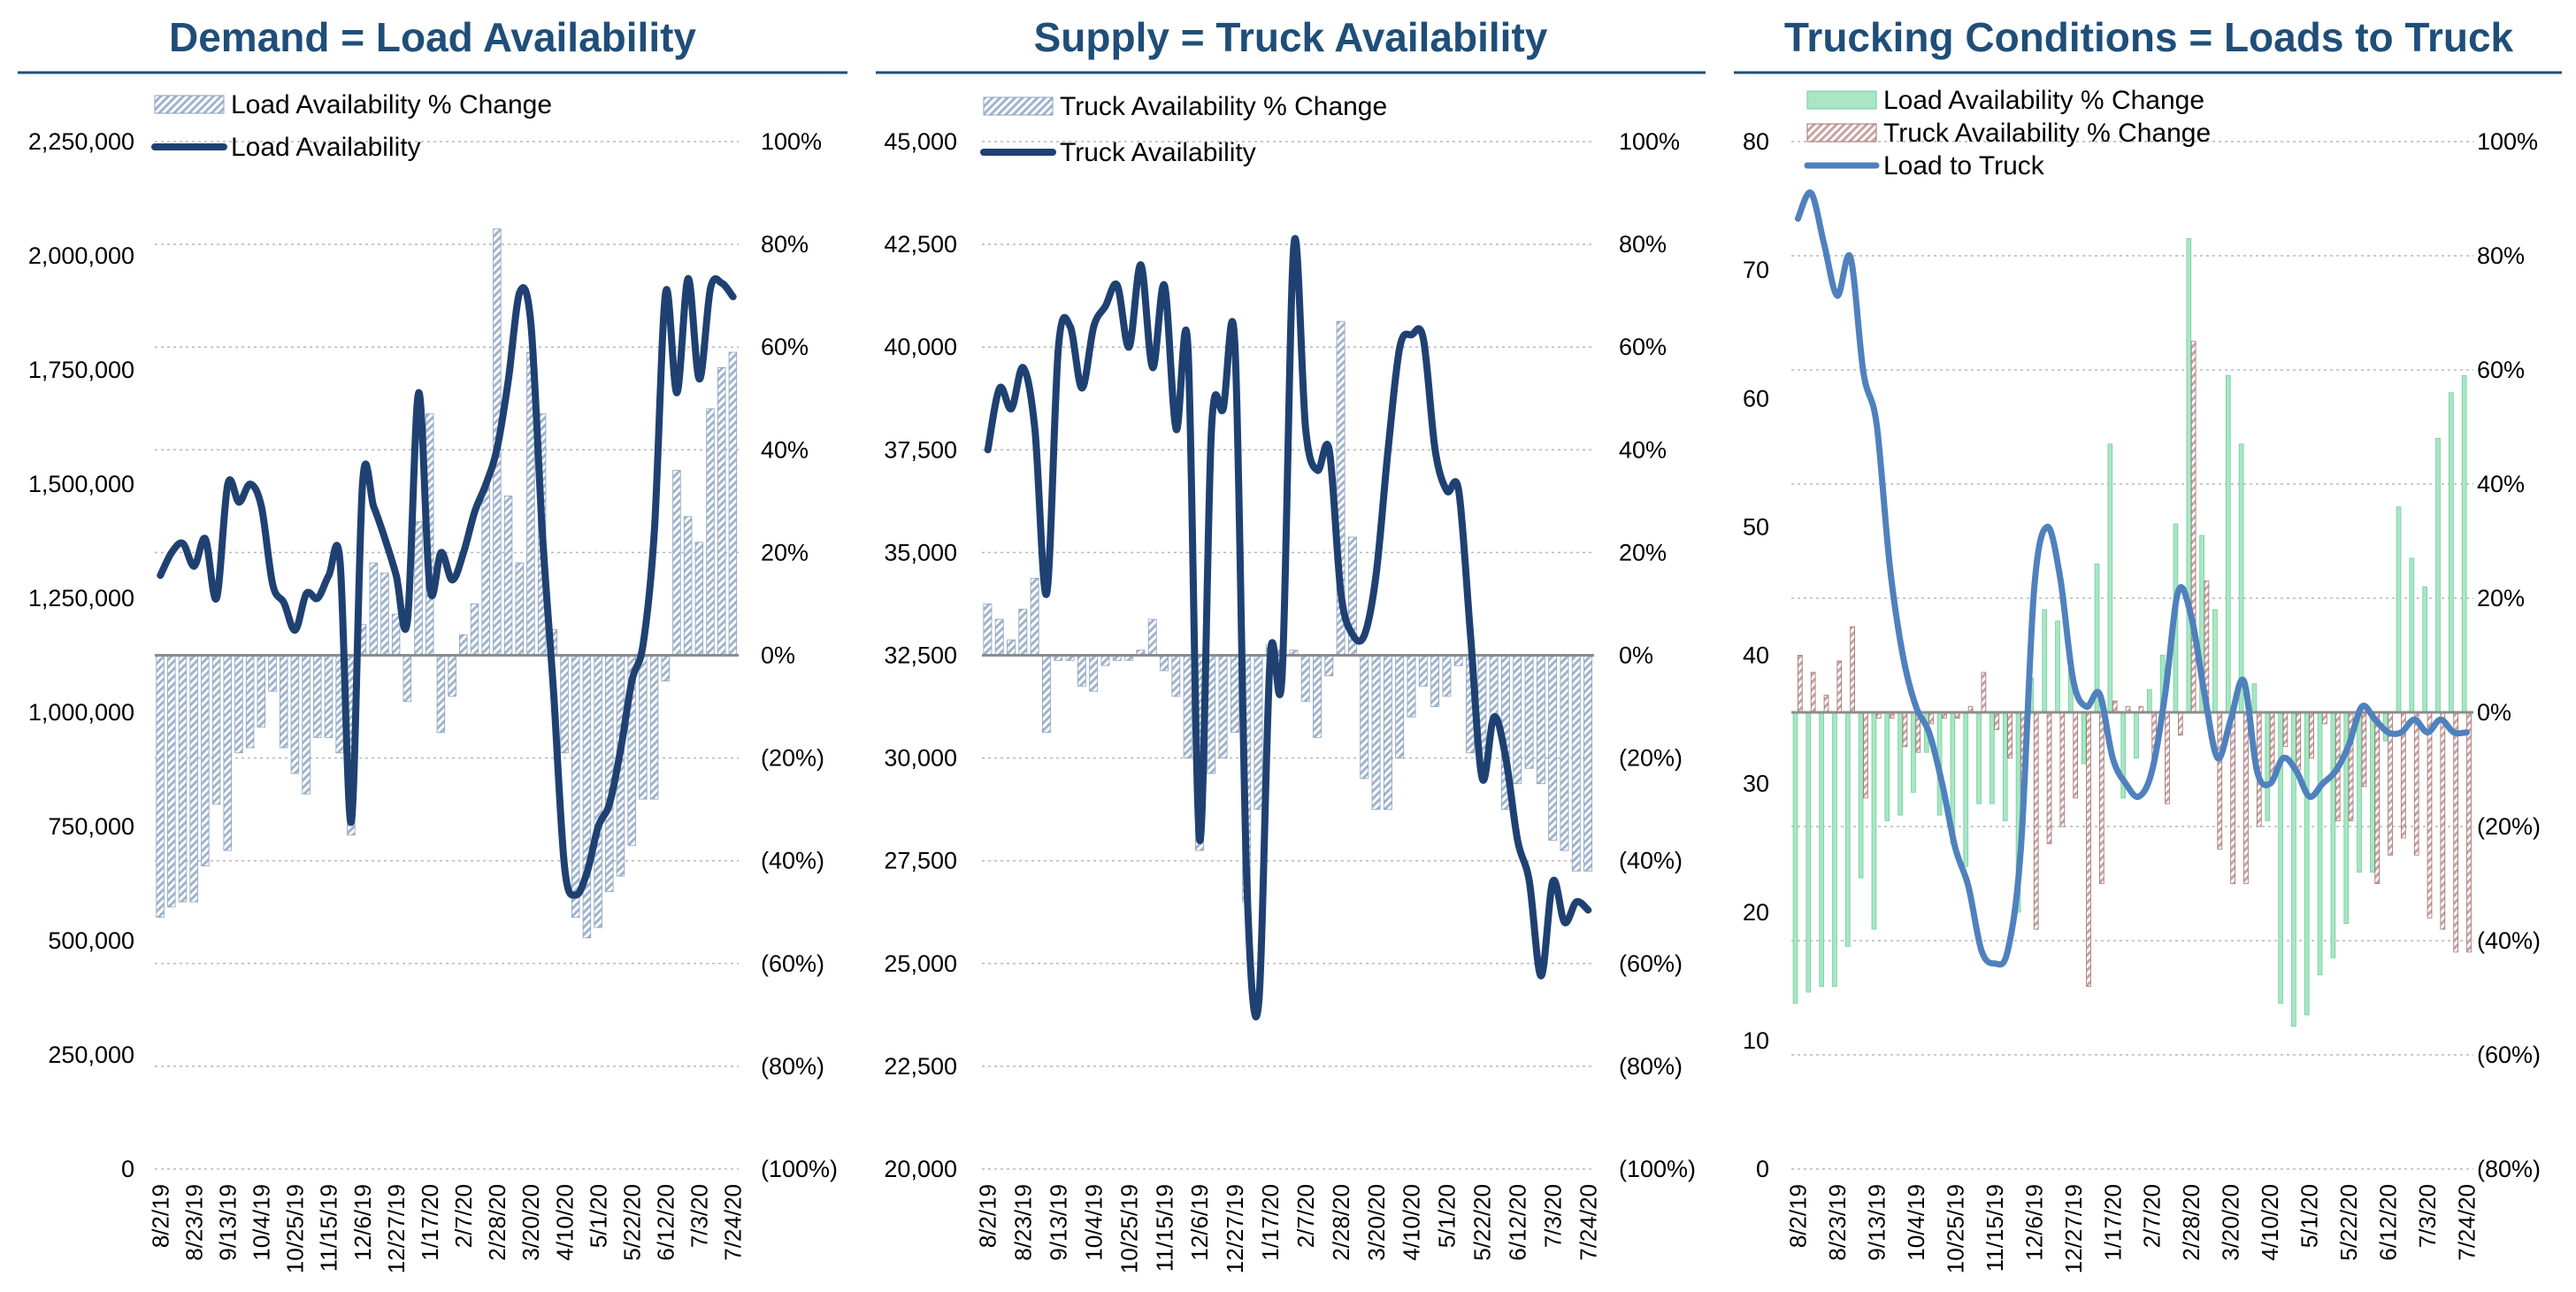  What do you see at coordinates (920, 141) in the screenshot?
I see `left-axis-tick-label: 45,000` at bounding box center [920, 141].